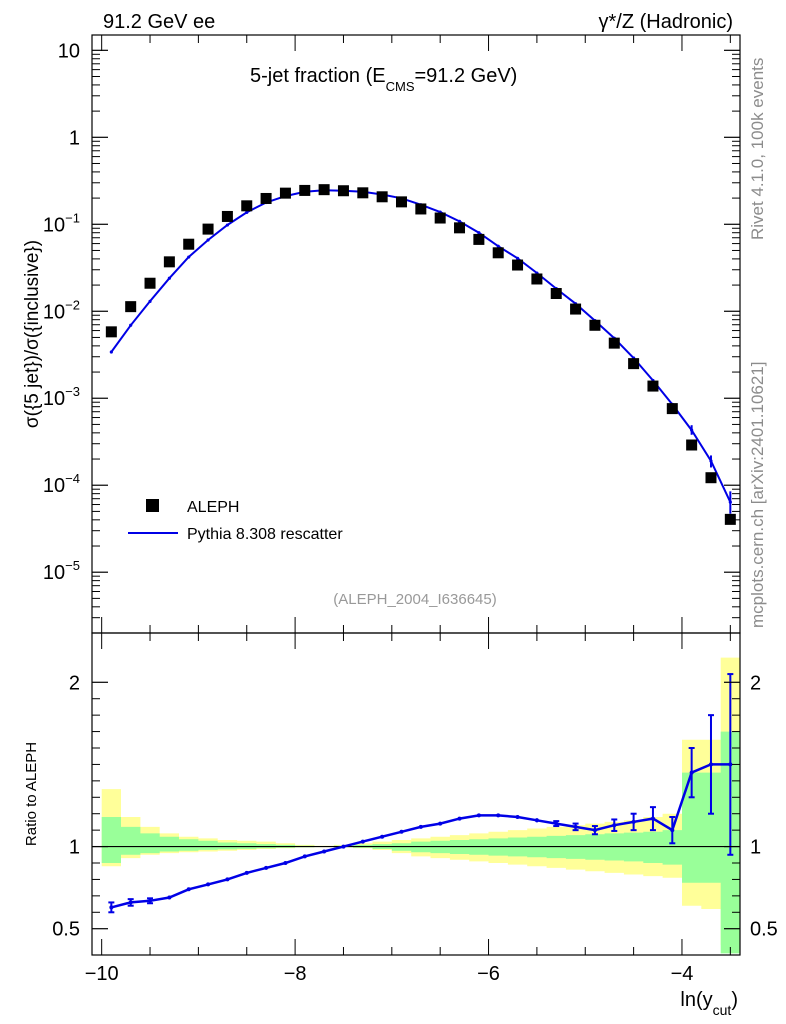 The image size is (786, 1024). What do you see at coordinates (74, 683) in the screenshot?
I see `ratio-y-tick-label: 2` at bounding box center [74, 683].